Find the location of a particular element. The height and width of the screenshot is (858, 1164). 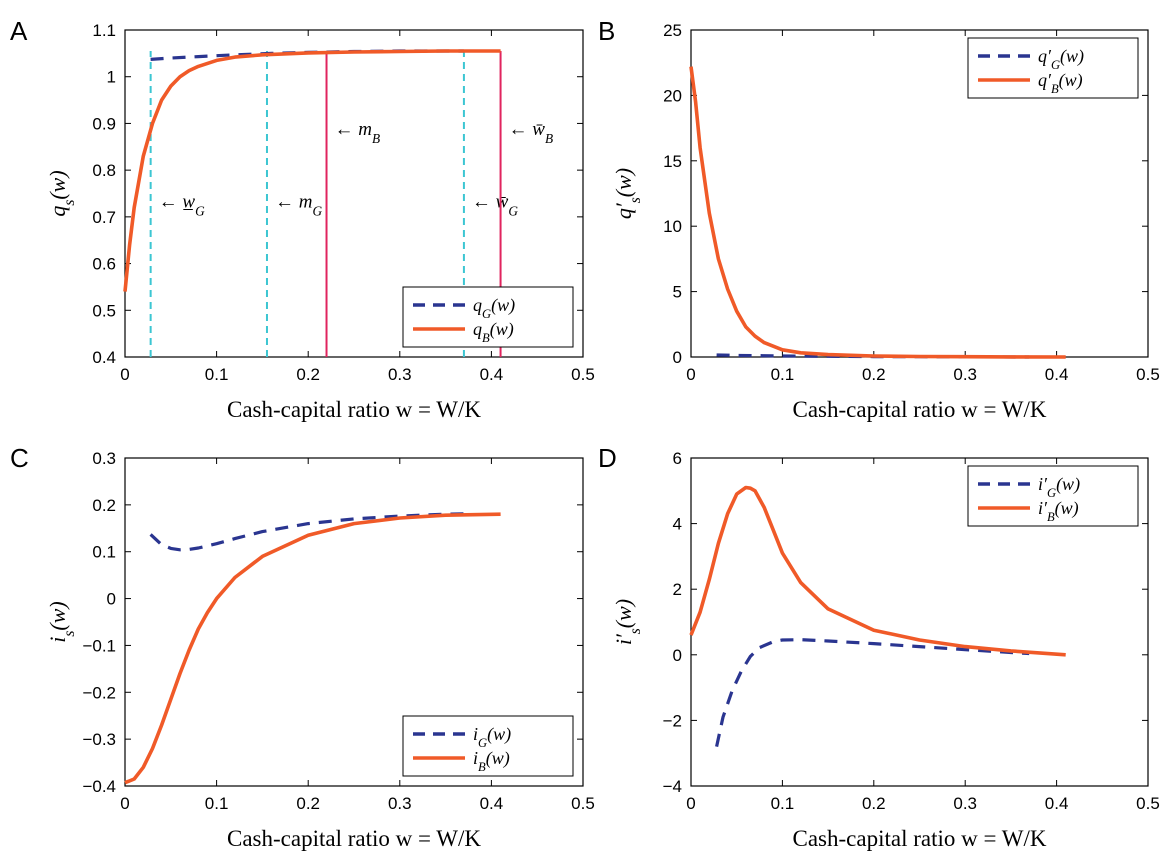

legend: i′G(w)i′B(w) is located at coordinates (1053, 496).